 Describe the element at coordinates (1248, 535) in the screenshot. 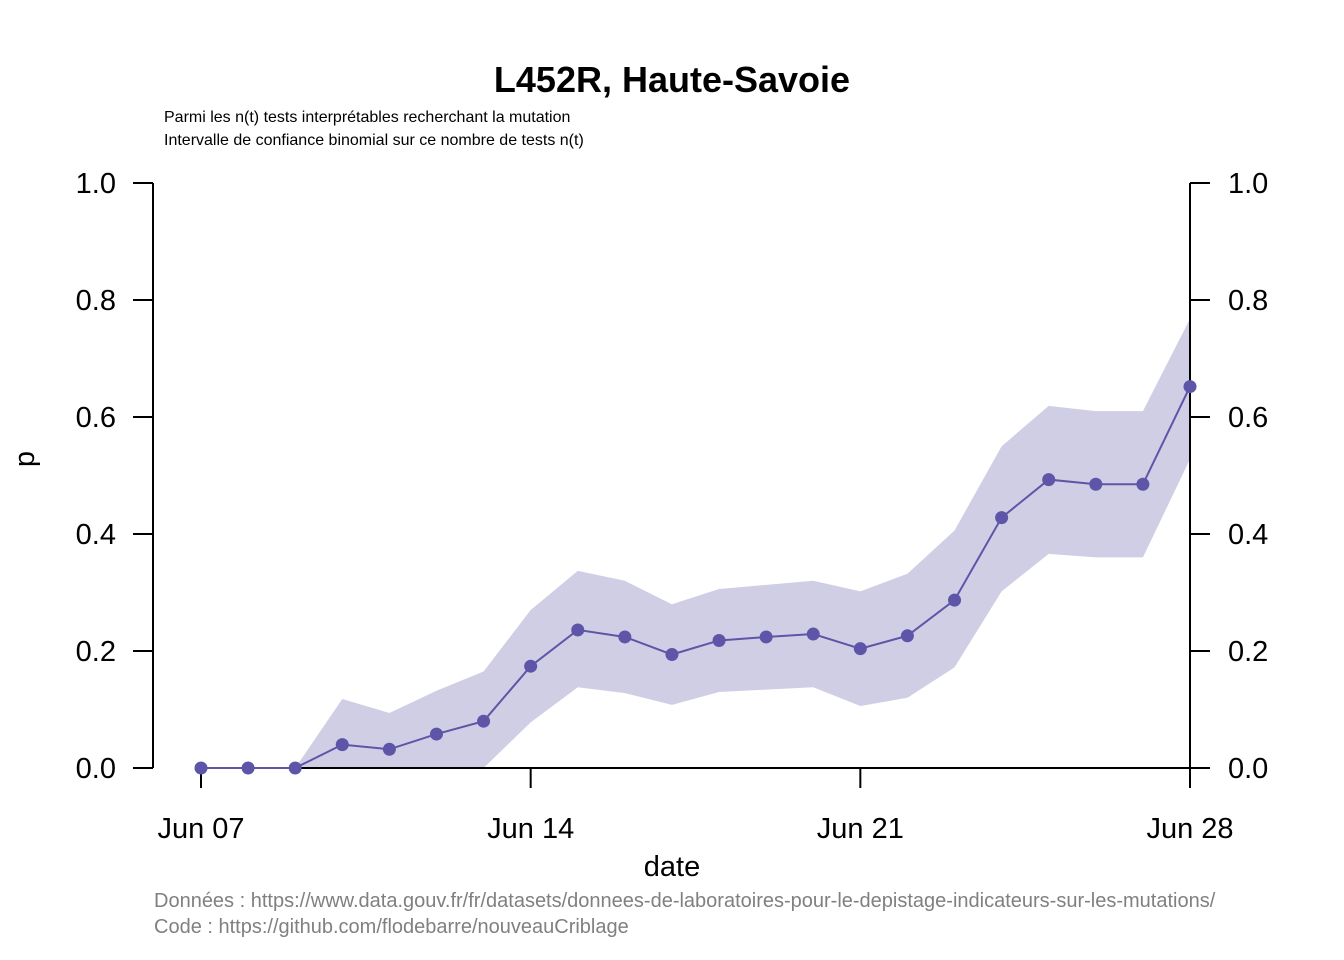

I see `y-tick-label-right: 0.4` at that location.